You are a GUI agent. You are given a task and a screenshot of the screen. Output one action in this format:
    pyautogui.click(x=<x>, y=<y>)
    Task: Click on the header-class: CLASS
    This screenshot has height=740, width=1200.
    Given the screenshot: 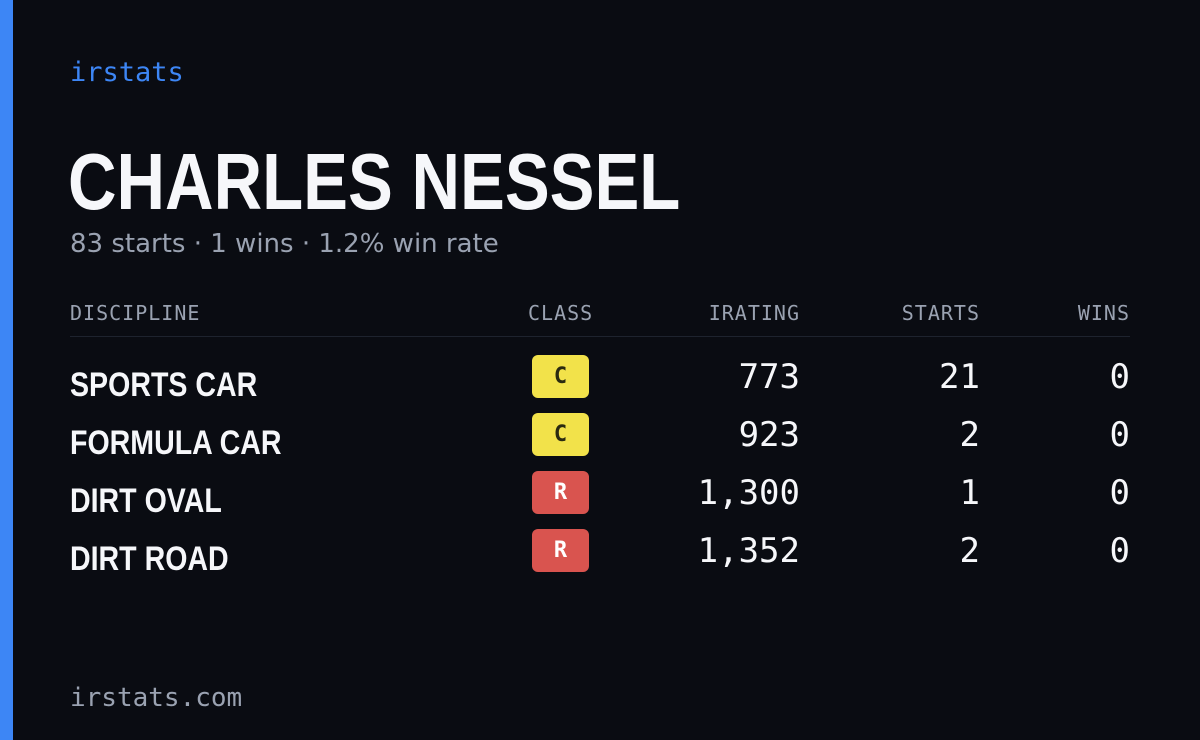 What is the action you would take?
    pyautogui.click(x=561, y=313)
    